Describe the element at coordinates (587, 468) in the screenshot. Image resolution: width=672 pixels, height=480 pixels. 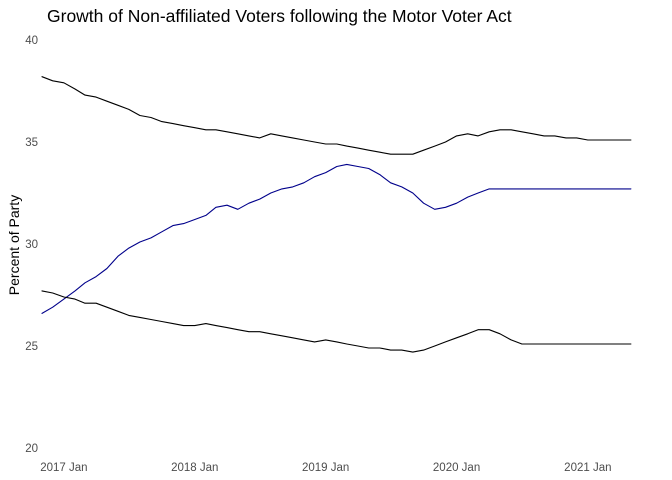
I see `x-tick-label: 2021 Jan` at that location.